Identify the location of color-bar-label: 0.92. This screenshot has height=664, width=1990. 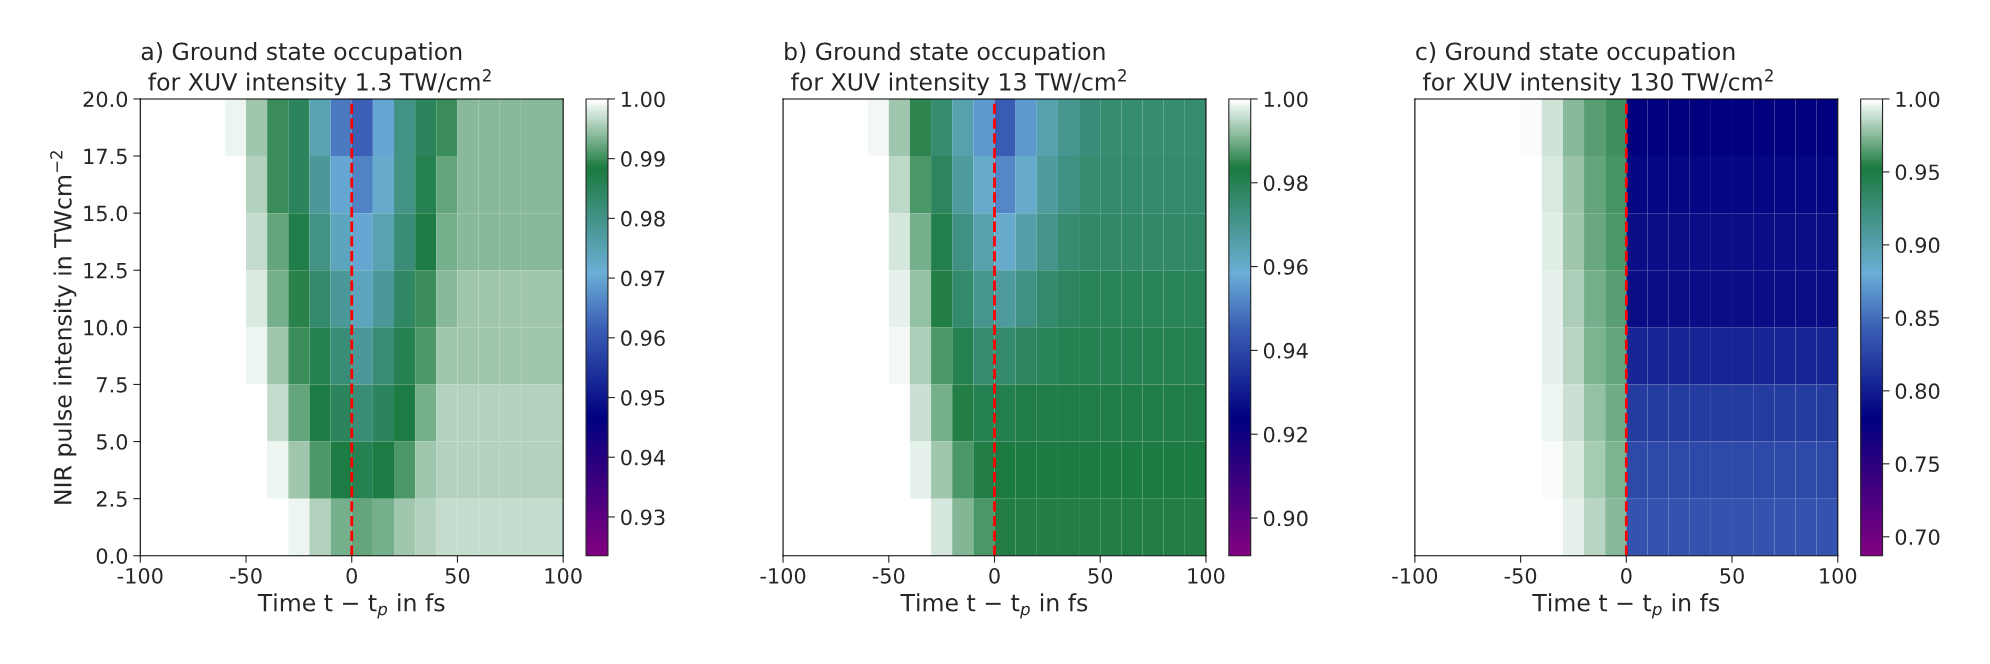
(1285, 434).